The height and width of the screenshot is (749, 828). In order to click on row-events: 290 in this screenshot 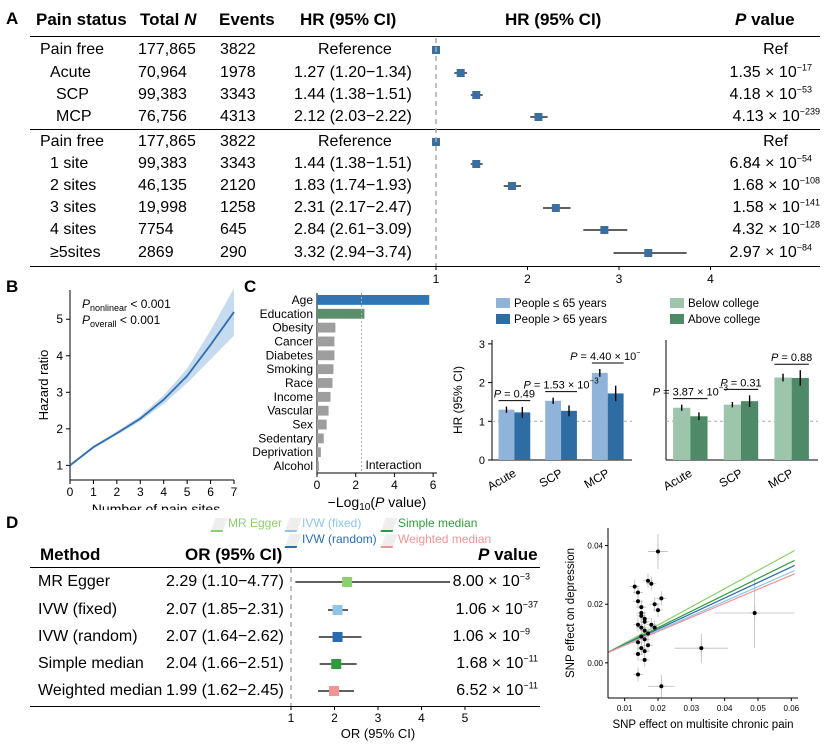, I will do `click(233, 252)`.